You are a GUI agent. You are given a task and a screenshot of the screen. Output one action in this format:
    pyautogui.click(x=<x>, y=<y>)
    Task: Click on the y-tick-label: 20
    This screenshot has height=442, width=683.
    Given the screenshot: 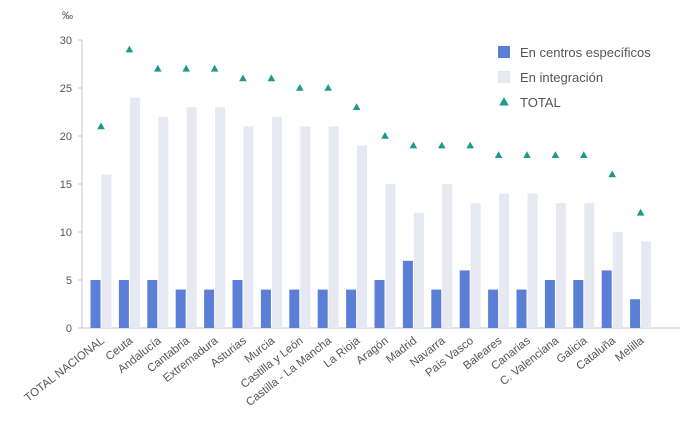 What is the action you would take?
    pyautogui.click(x=66, y=137)
    